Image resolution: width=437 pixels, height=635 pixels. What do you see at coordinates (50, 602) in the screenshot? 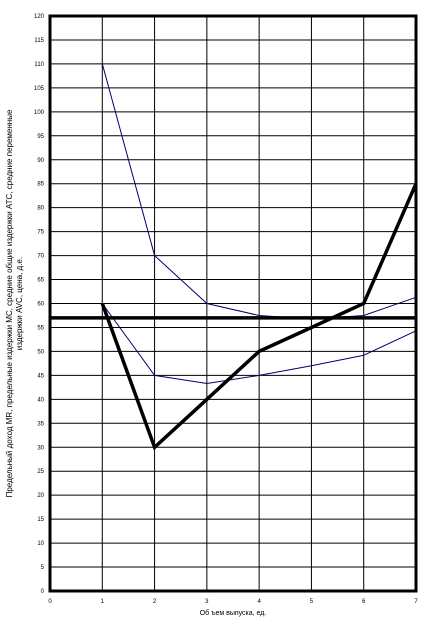
I see `x-tick-label: 0` at bounding box center [50, 602].